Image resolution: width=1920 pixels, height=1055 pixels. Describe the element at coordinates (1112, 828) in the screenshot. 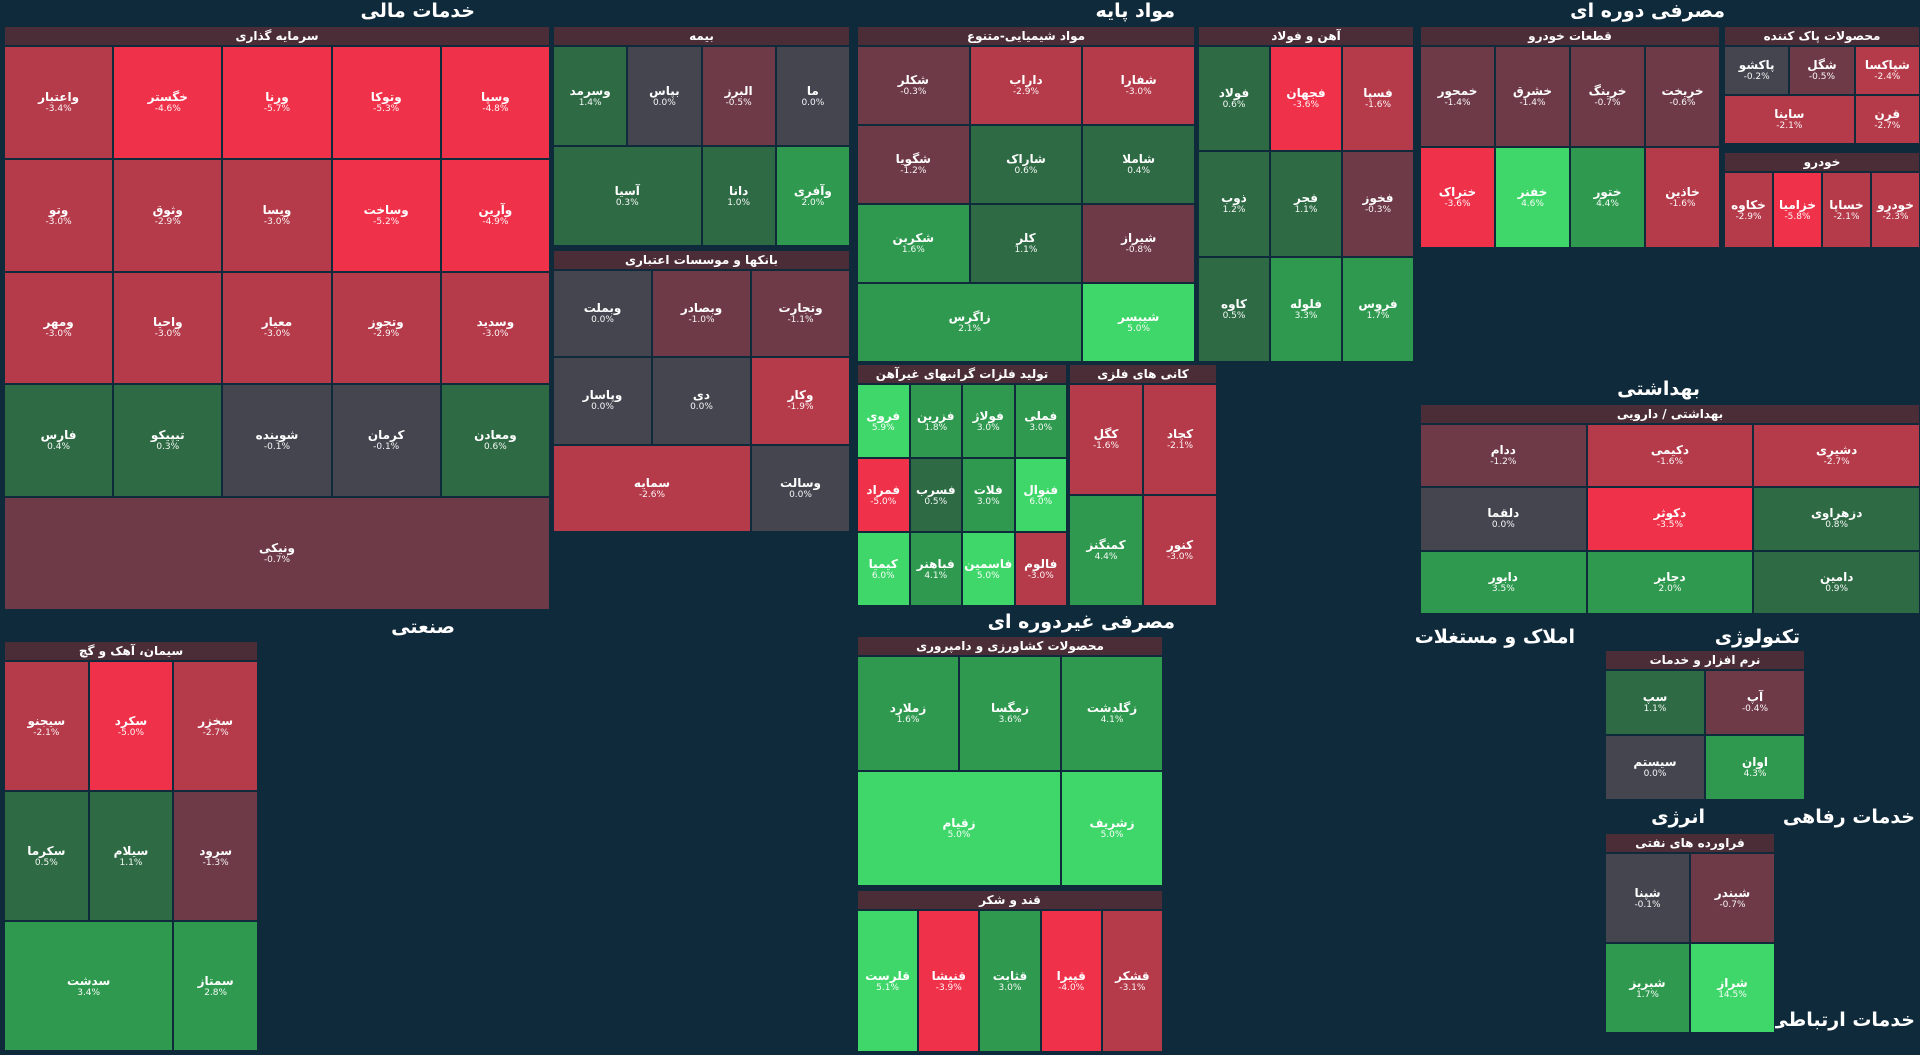

I see `stock-tile: زشریف 5.0%` at that location.